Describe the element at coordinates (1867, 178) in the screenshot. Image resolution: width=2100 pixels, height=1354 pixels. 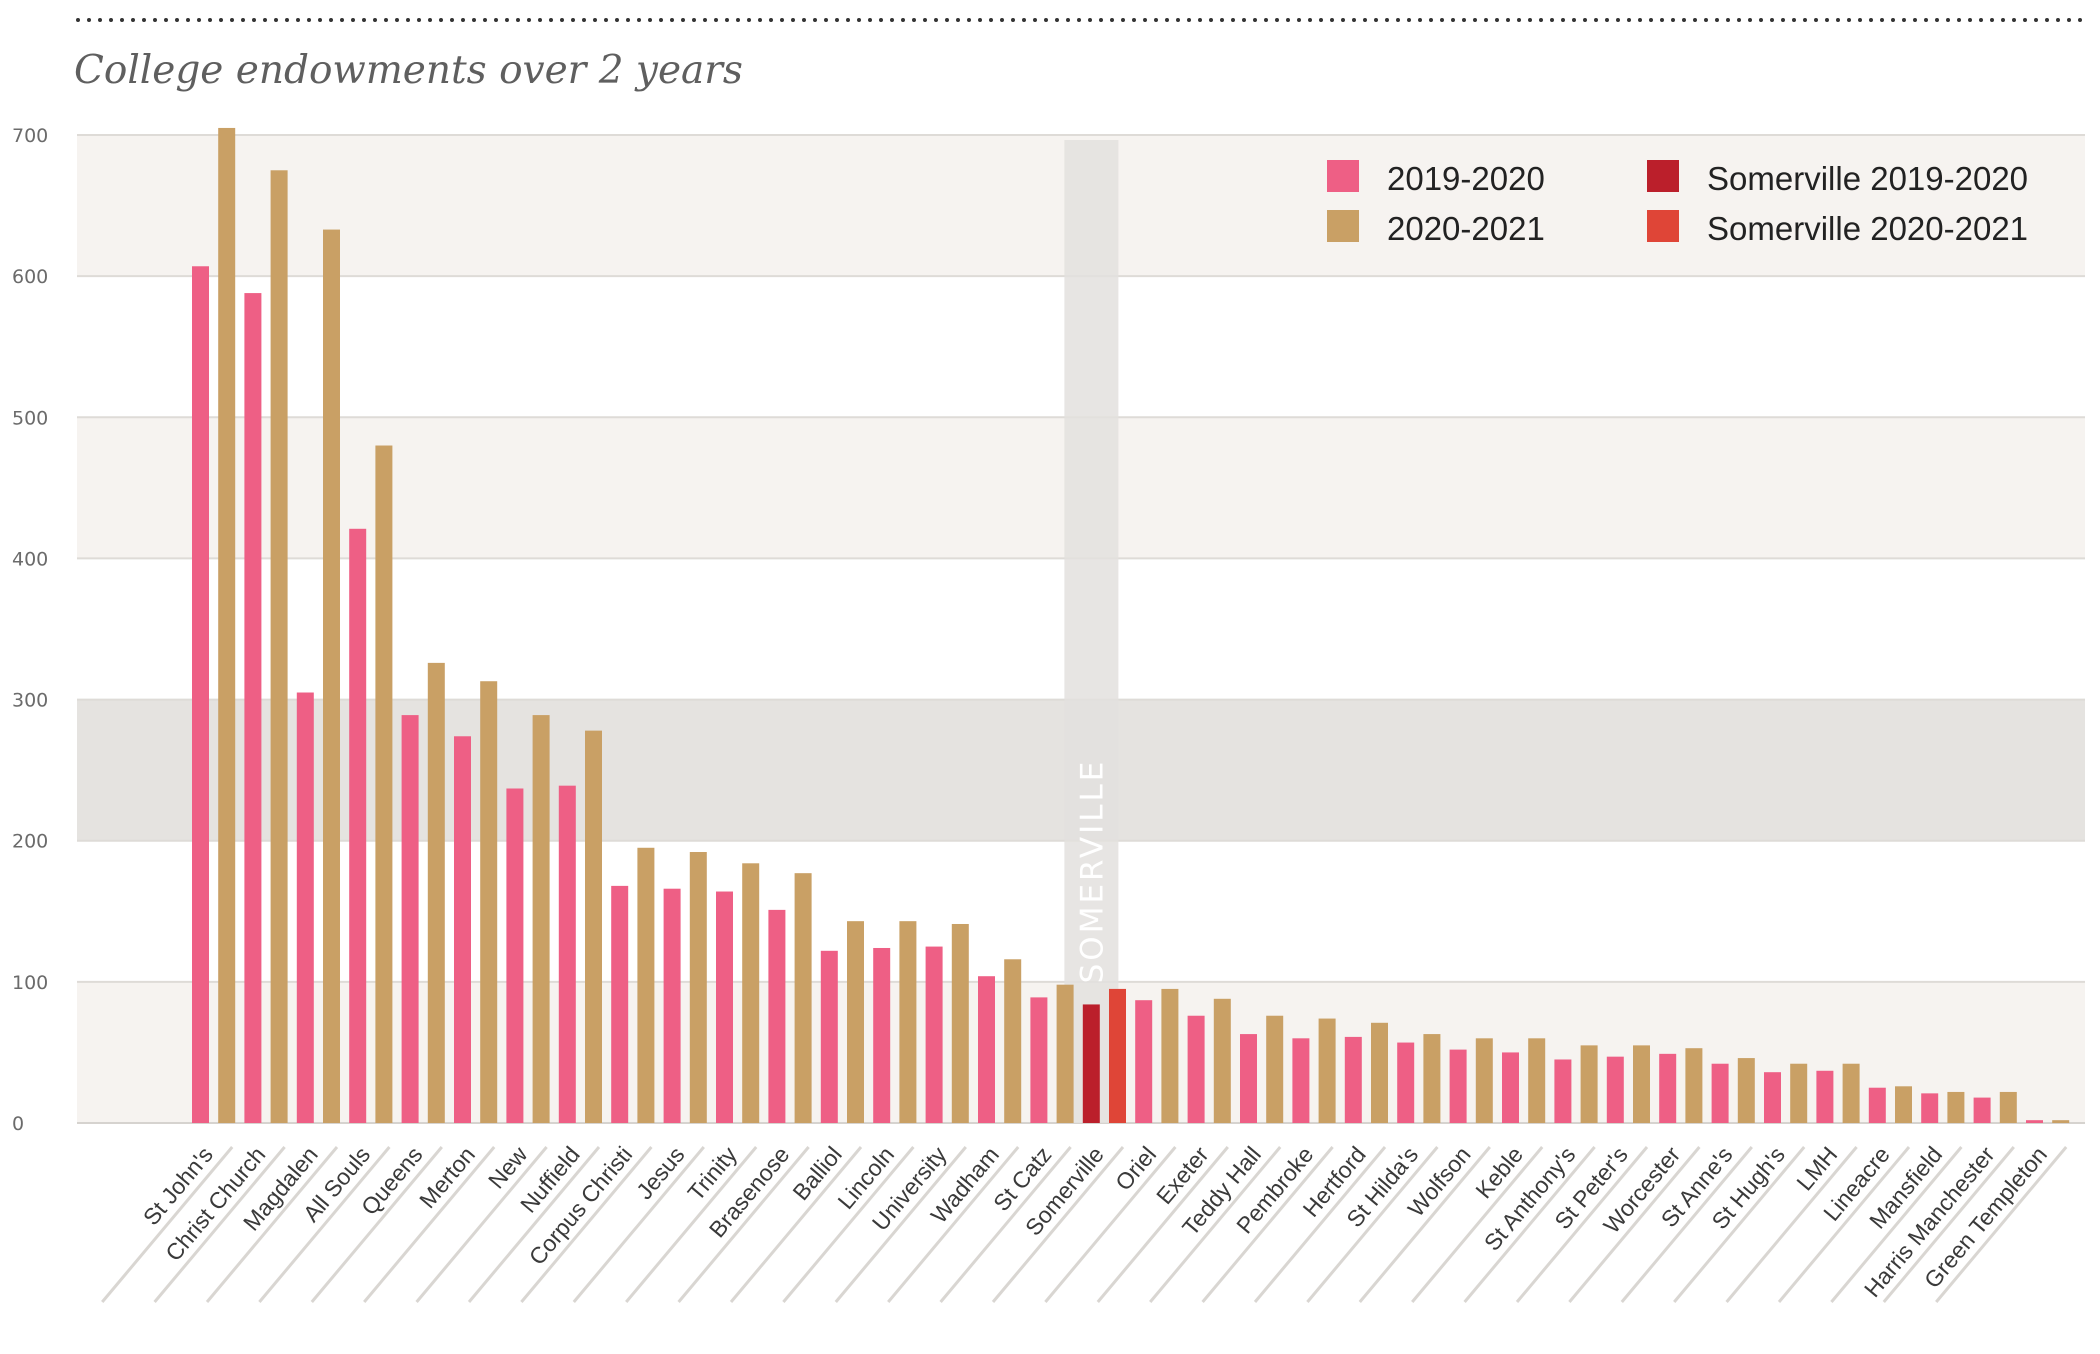
I see `legend-label-2: Somerville 2019-2020` at that location.